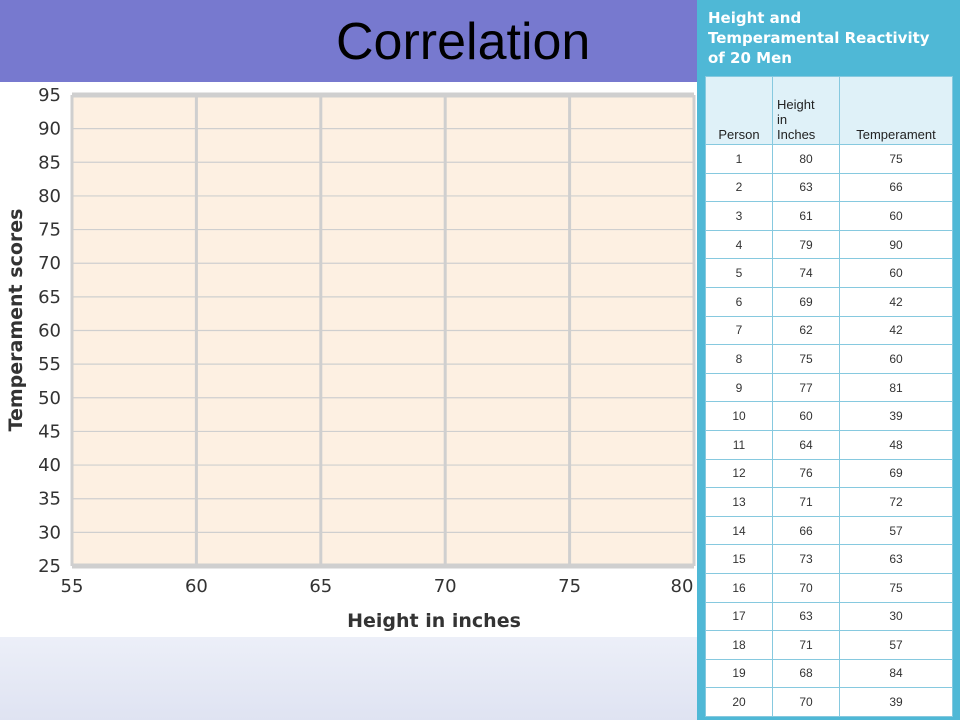 The height and width of the screenshot is (720, 960). What do you see at coordinates (739, 330) in the screenshot?
I see `person-cell: 7` at bounding box center [739, 330].